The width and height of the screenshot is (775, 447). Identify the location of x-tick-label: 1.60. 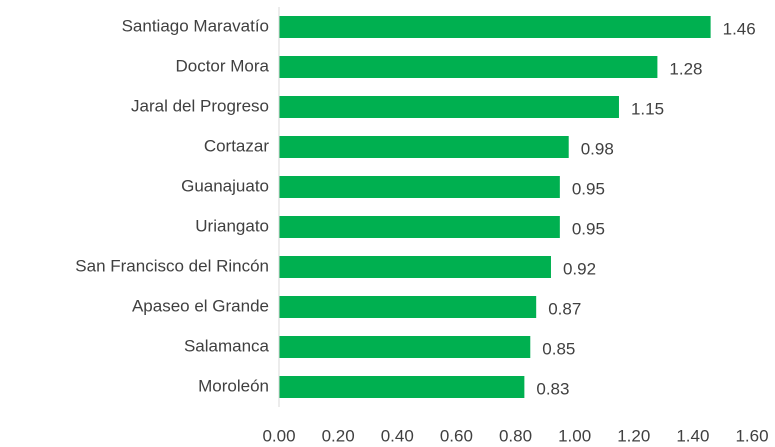
(751, 435).